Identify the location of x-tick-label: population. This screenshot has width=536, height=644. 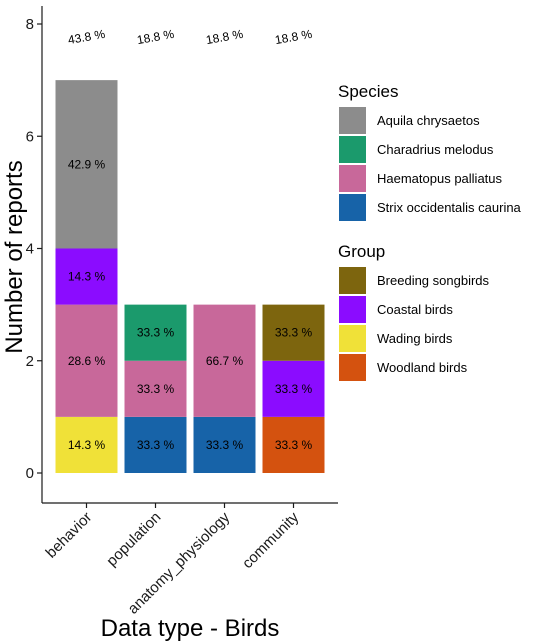
(133, 539).